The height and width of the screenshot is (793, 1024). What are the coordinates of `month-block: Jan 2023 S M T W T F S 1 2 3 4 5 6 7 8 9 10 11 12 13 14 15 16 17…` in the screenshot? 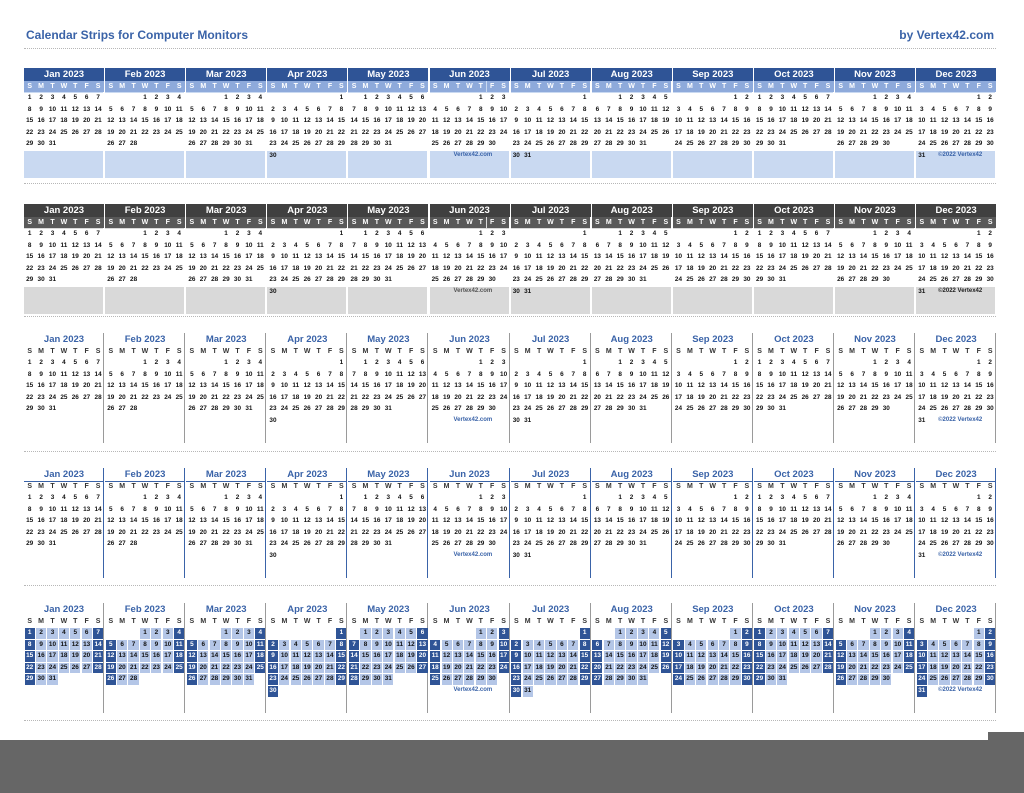 It's located at (64, 658).